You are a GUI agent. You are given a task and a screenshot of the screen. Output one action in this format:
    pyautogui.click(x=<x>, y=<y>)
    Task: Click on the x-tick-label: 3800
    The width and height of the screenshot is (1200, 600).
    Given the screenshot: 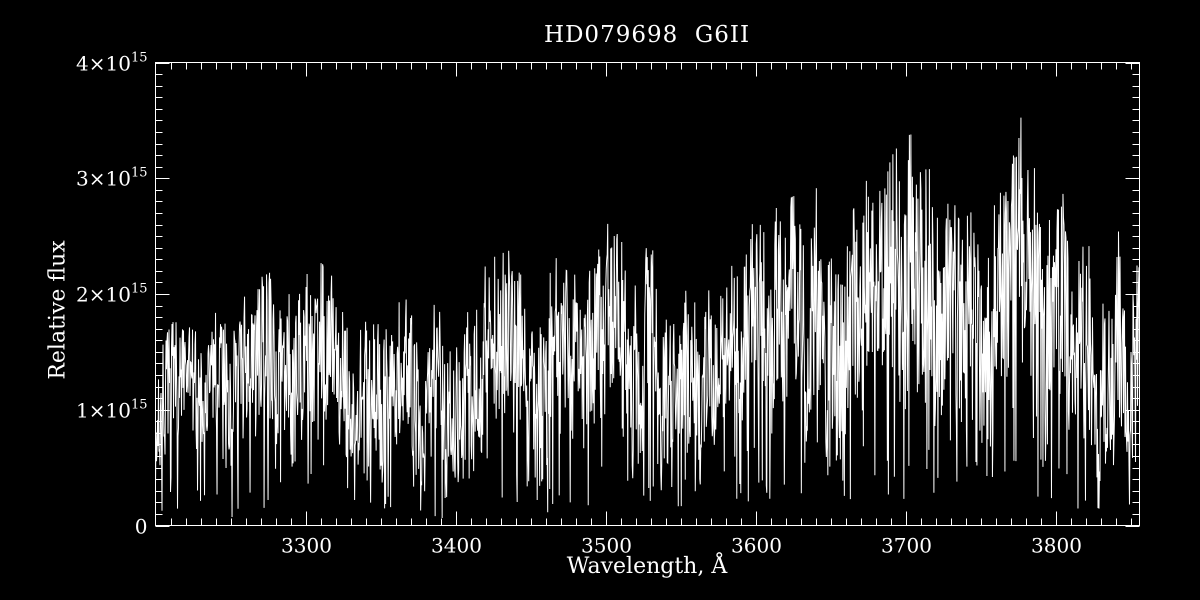 What is the action you would take?
    pyautogui.click(x=1056, y=546)
    